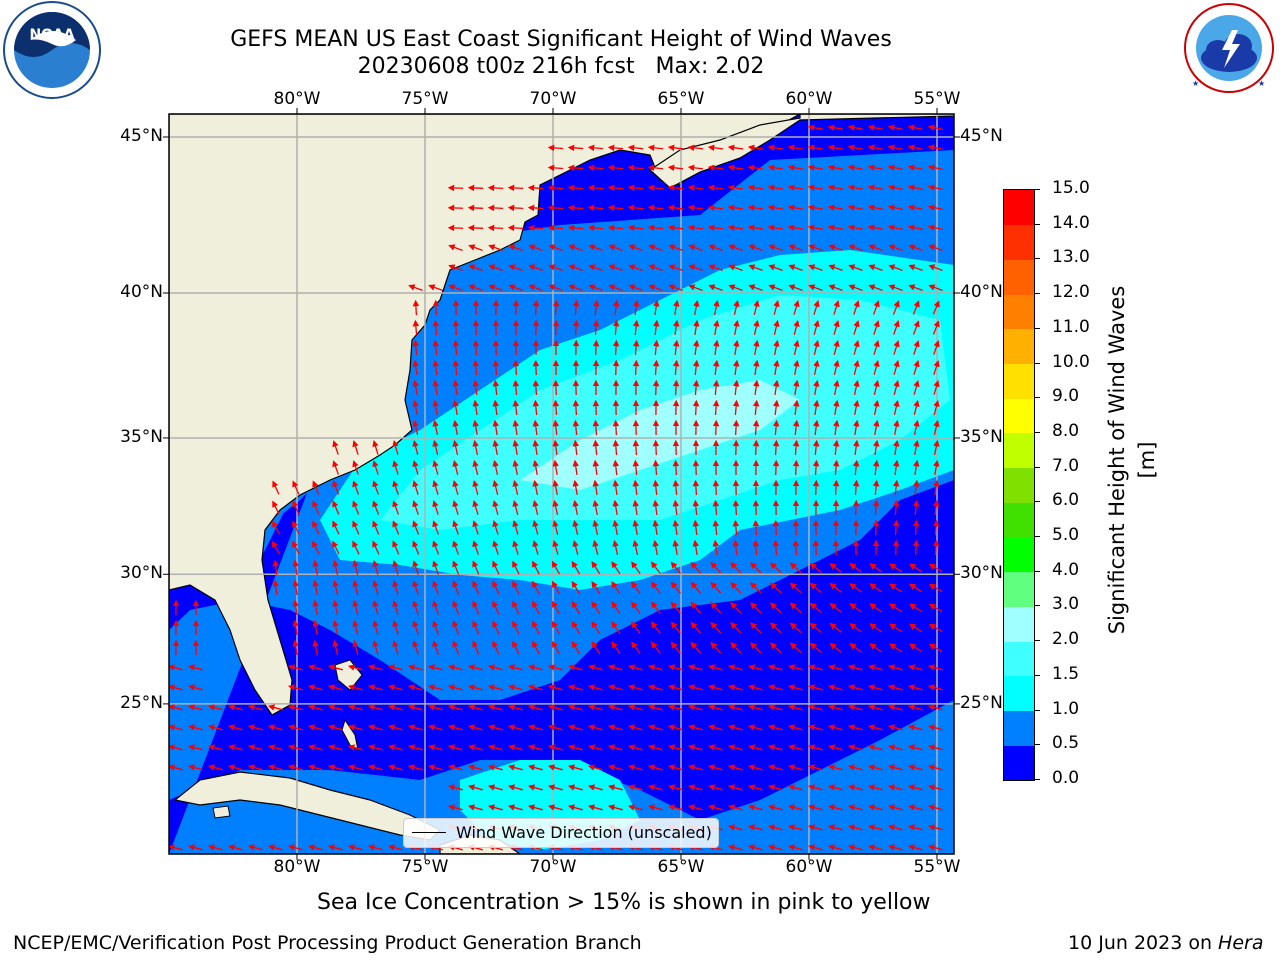  Describe the element at coordinates (1066, 743) in the screenshot. I see `colorbar-tick-label: 0.5` at that location.